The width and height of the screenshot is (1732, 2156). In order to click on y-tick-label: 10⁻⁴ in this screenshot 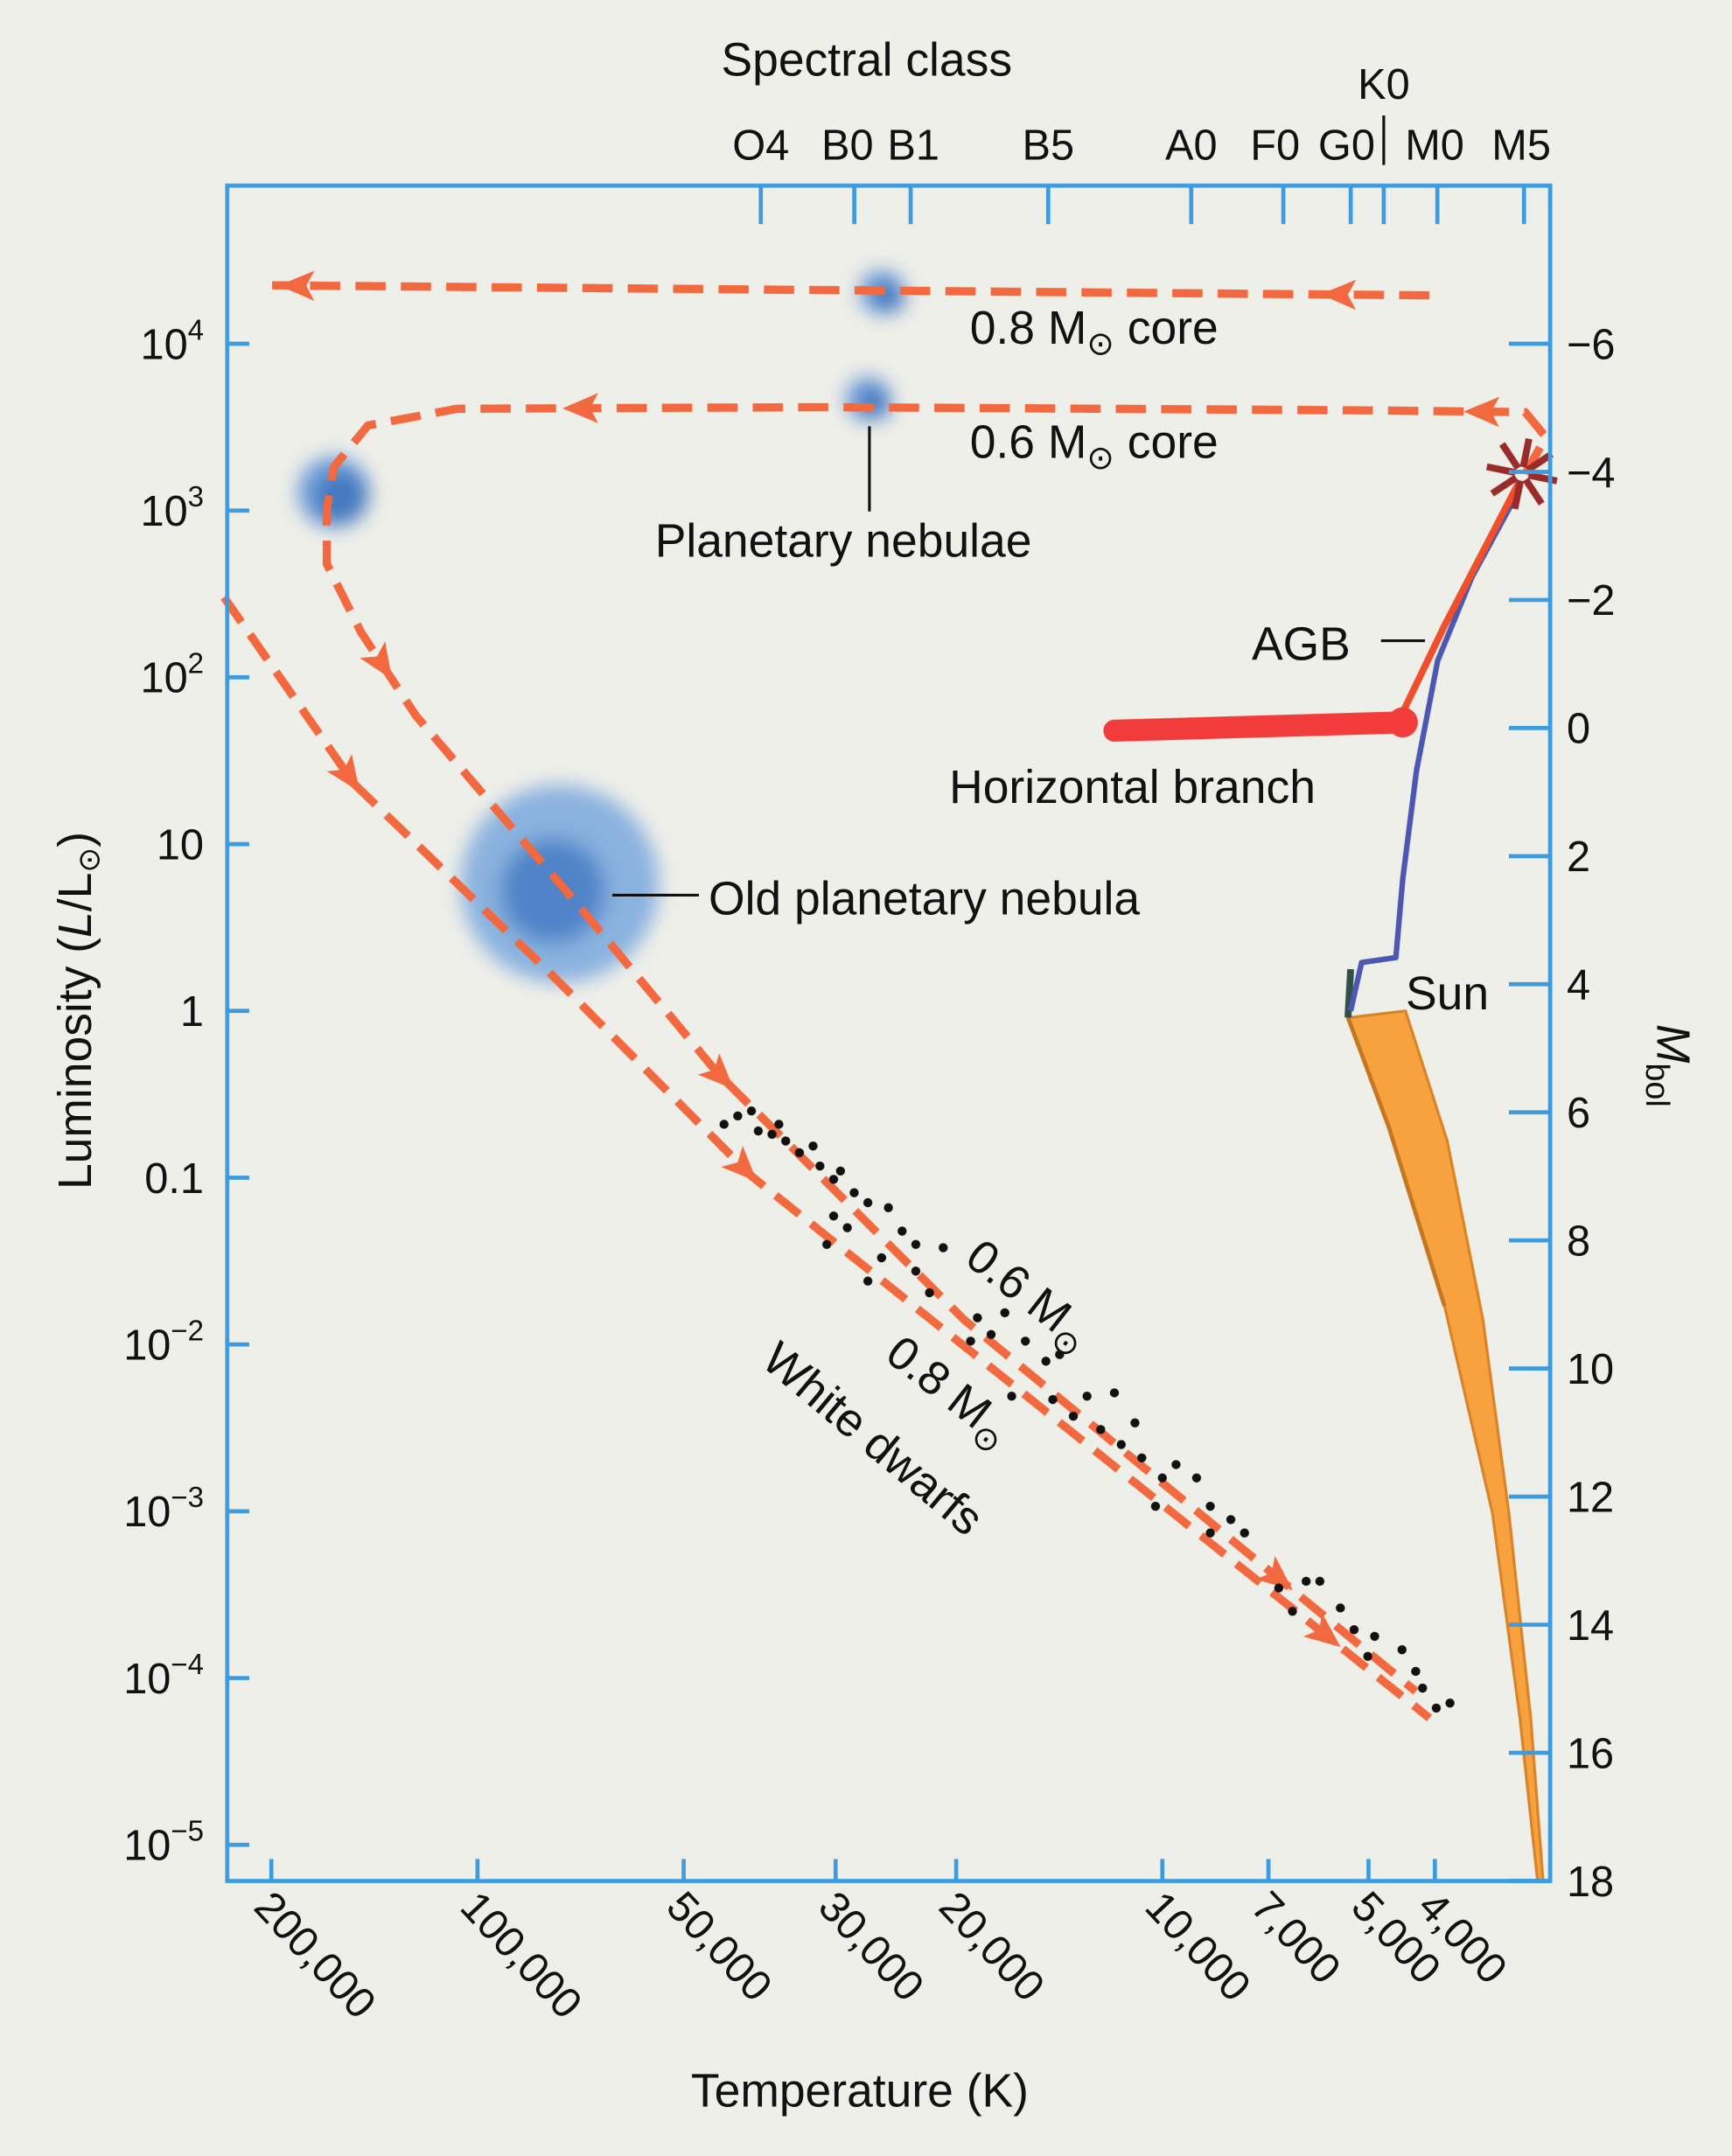, I will do `click(163, 1675)`.